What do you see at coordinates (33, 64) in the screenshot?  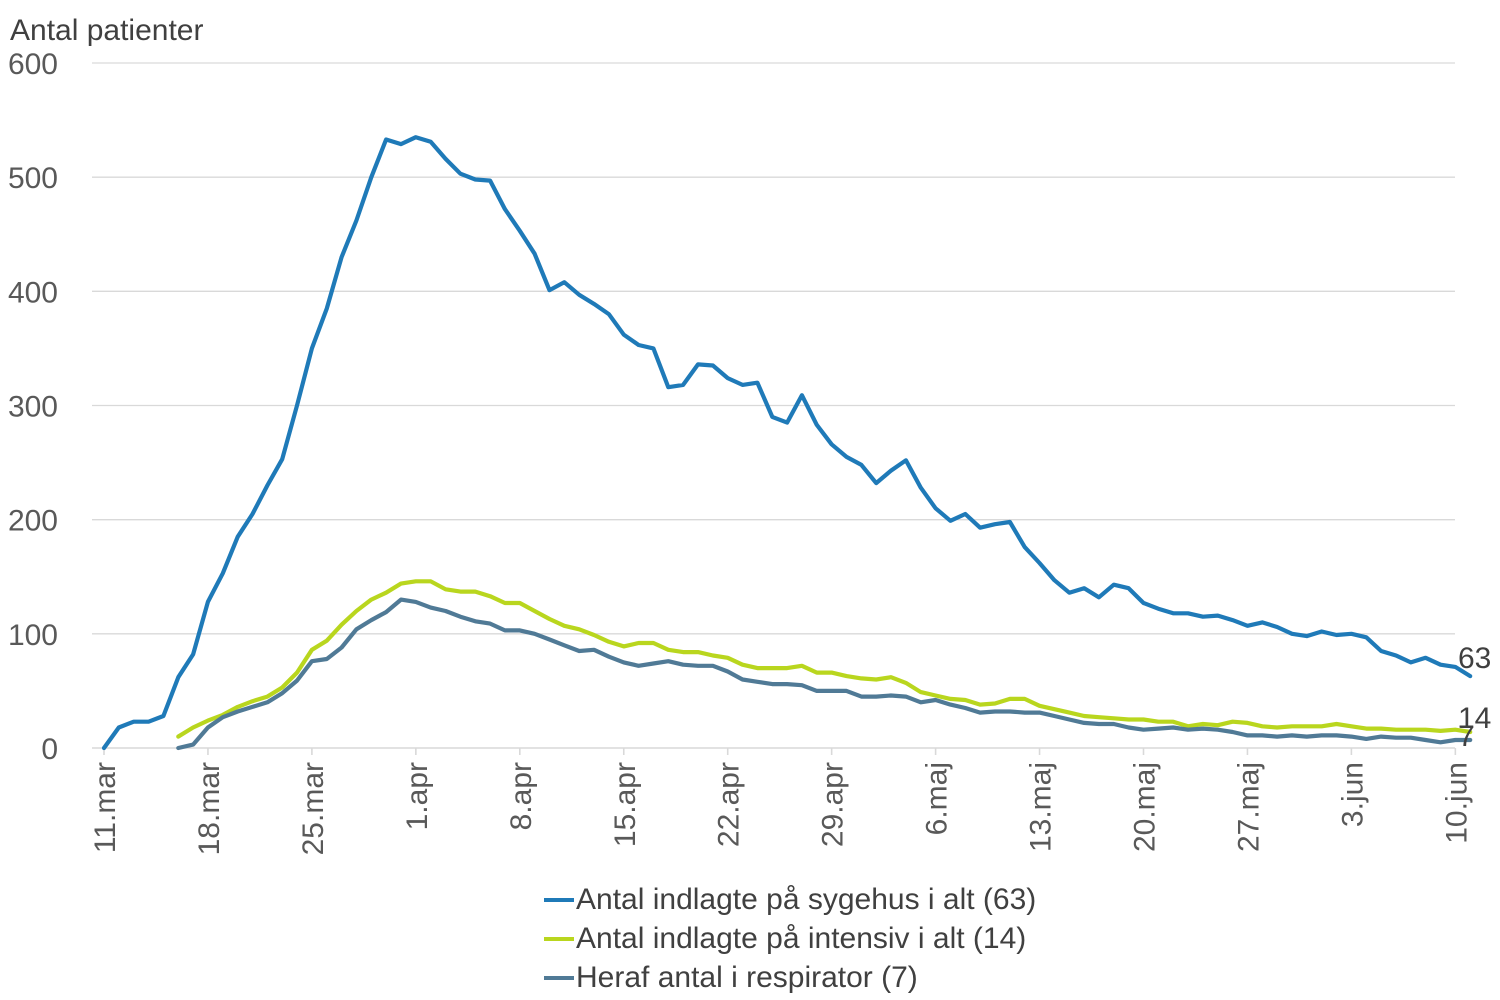 I see `y-tick-label: 600` at bounding box center [33, 64].